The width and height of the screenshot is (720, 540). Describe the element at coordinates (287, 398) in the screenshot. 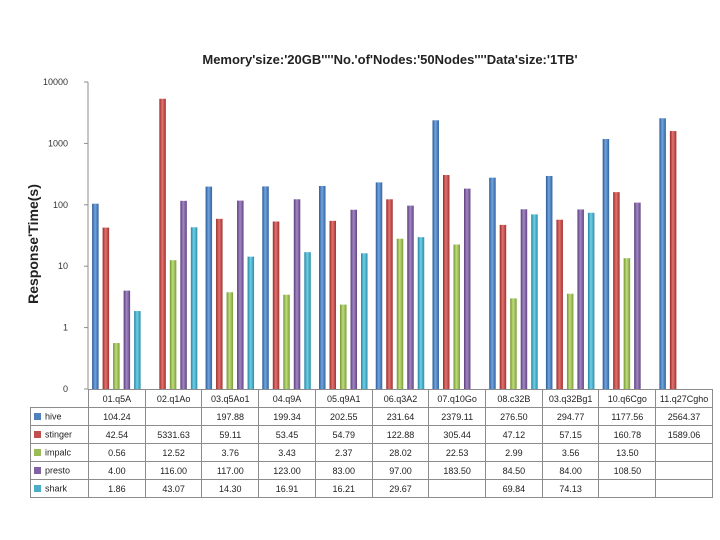

I see `x-category-label: 04.q9A` at that location.